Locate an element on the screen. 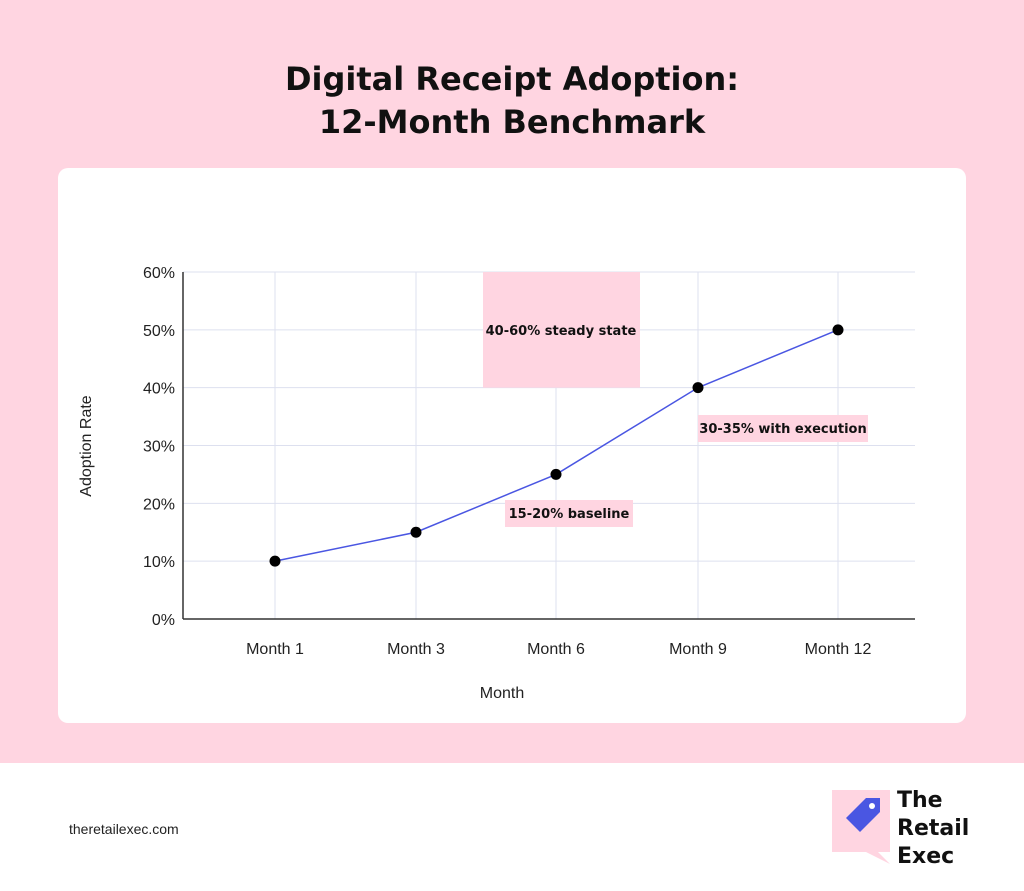 The height and width of the screenshot is (891, 1024). annotation-regions is located at coordinates (675, 399).